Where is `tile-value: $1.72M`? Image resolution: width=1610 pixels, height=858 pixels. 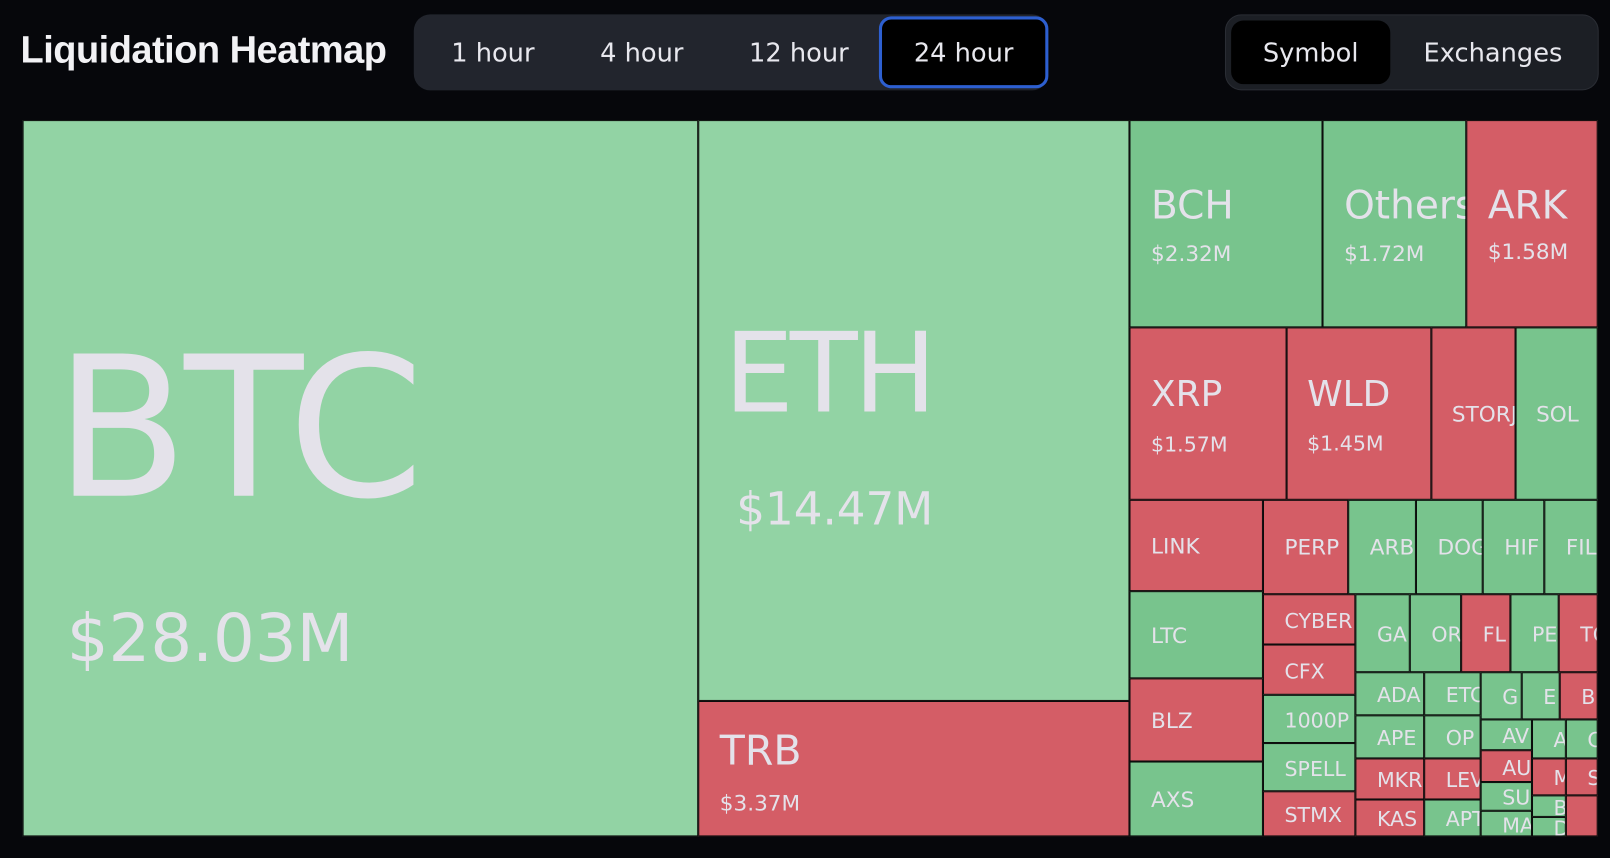
tile-value: $1.72M is located at coordinates (1384, 254).